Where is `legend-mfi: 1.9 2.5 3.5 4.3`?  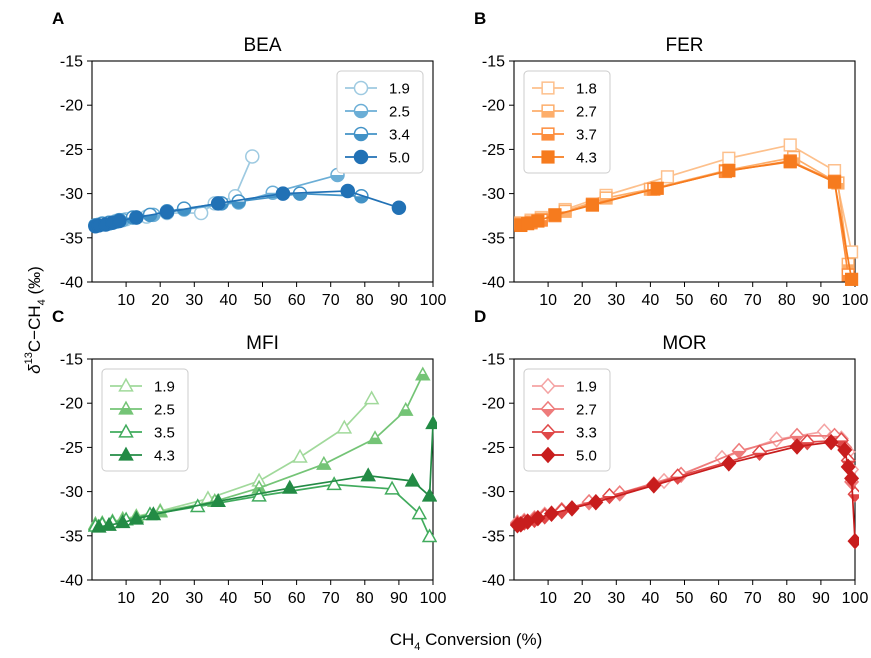 legend-mfi: 1.9 2.5 3.5 4.3 is located at coordinates (145, 420).